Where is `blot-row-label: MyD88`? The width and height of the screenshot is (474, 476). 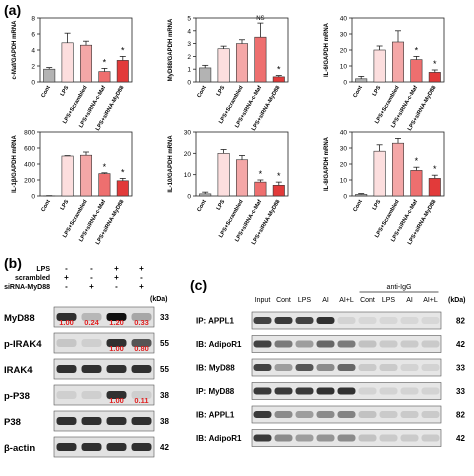 blot-row-label: MyD88 is located at coordinates (19, 318).